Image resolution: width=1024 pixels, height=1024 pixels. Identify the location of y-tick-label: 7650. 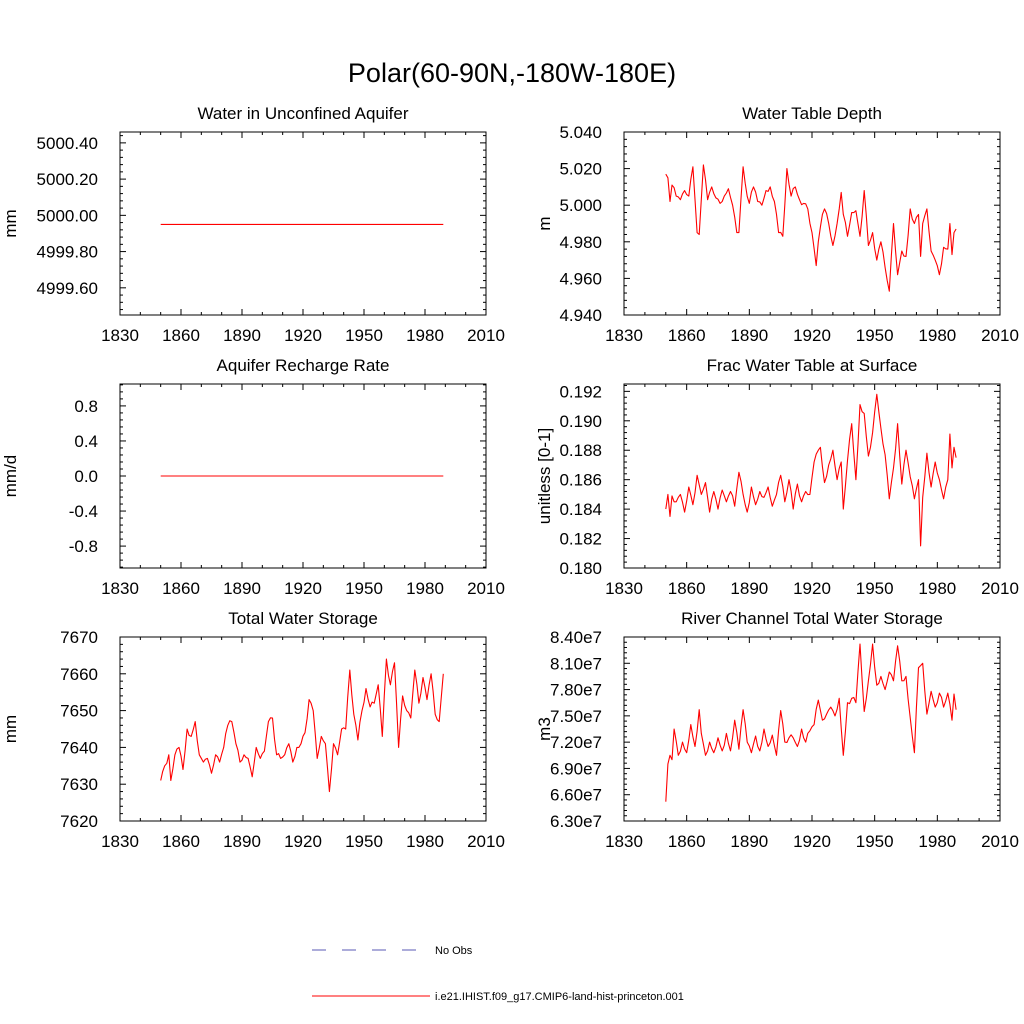
(79, 711).